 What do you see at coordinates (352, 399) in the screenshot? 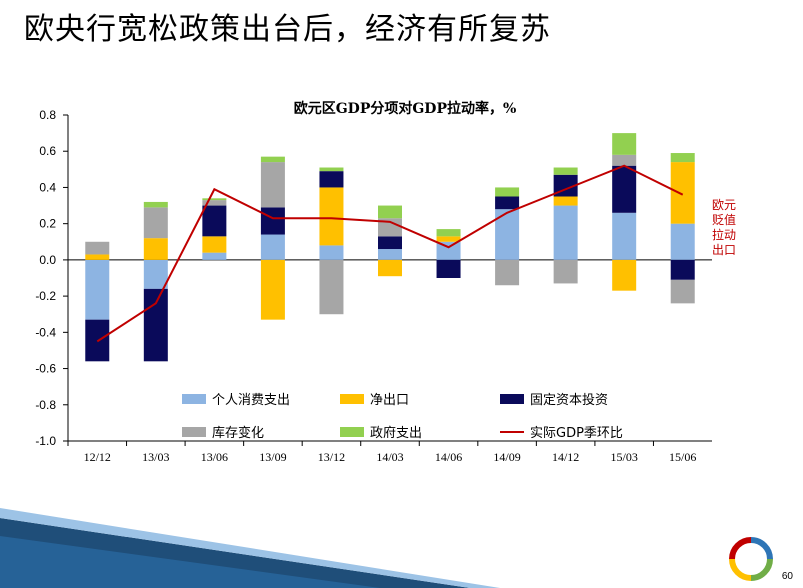
I see `legend-swatch-net_exports` at bounding box center [352, 399].